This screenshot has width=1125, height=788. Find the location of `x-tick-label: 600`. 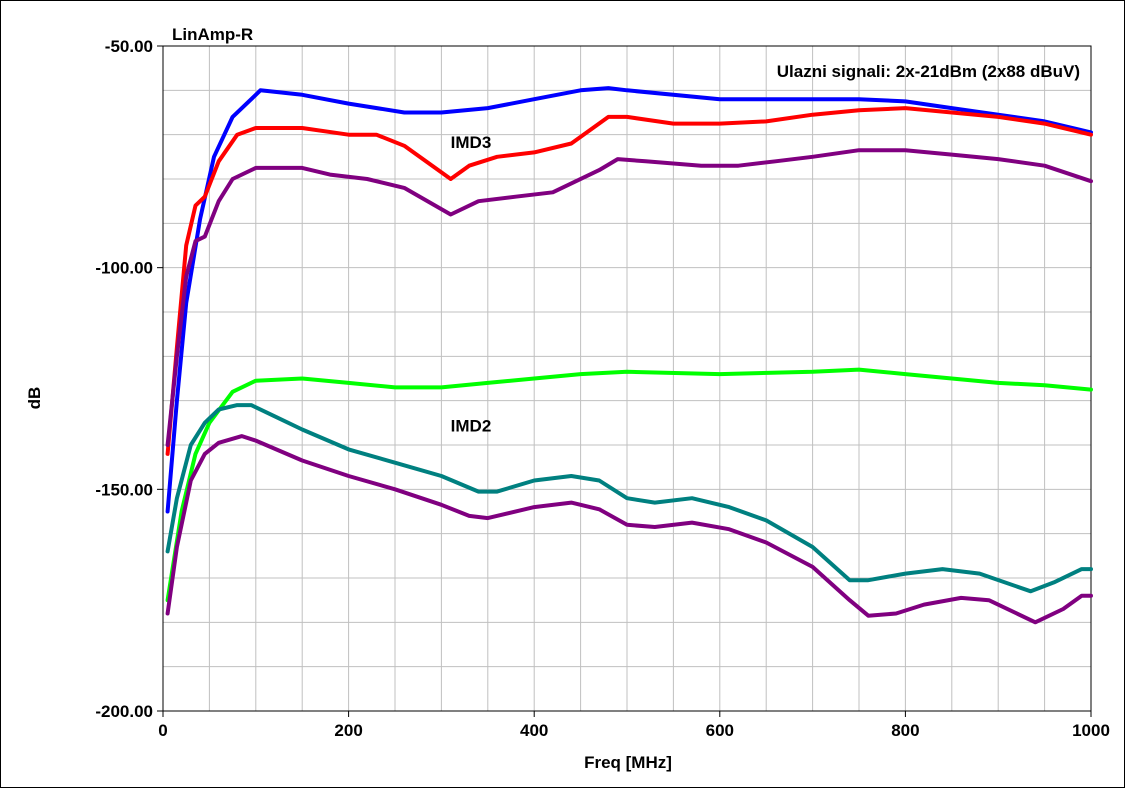

x-tick-label: 600 is located at coordinates (720, 730).